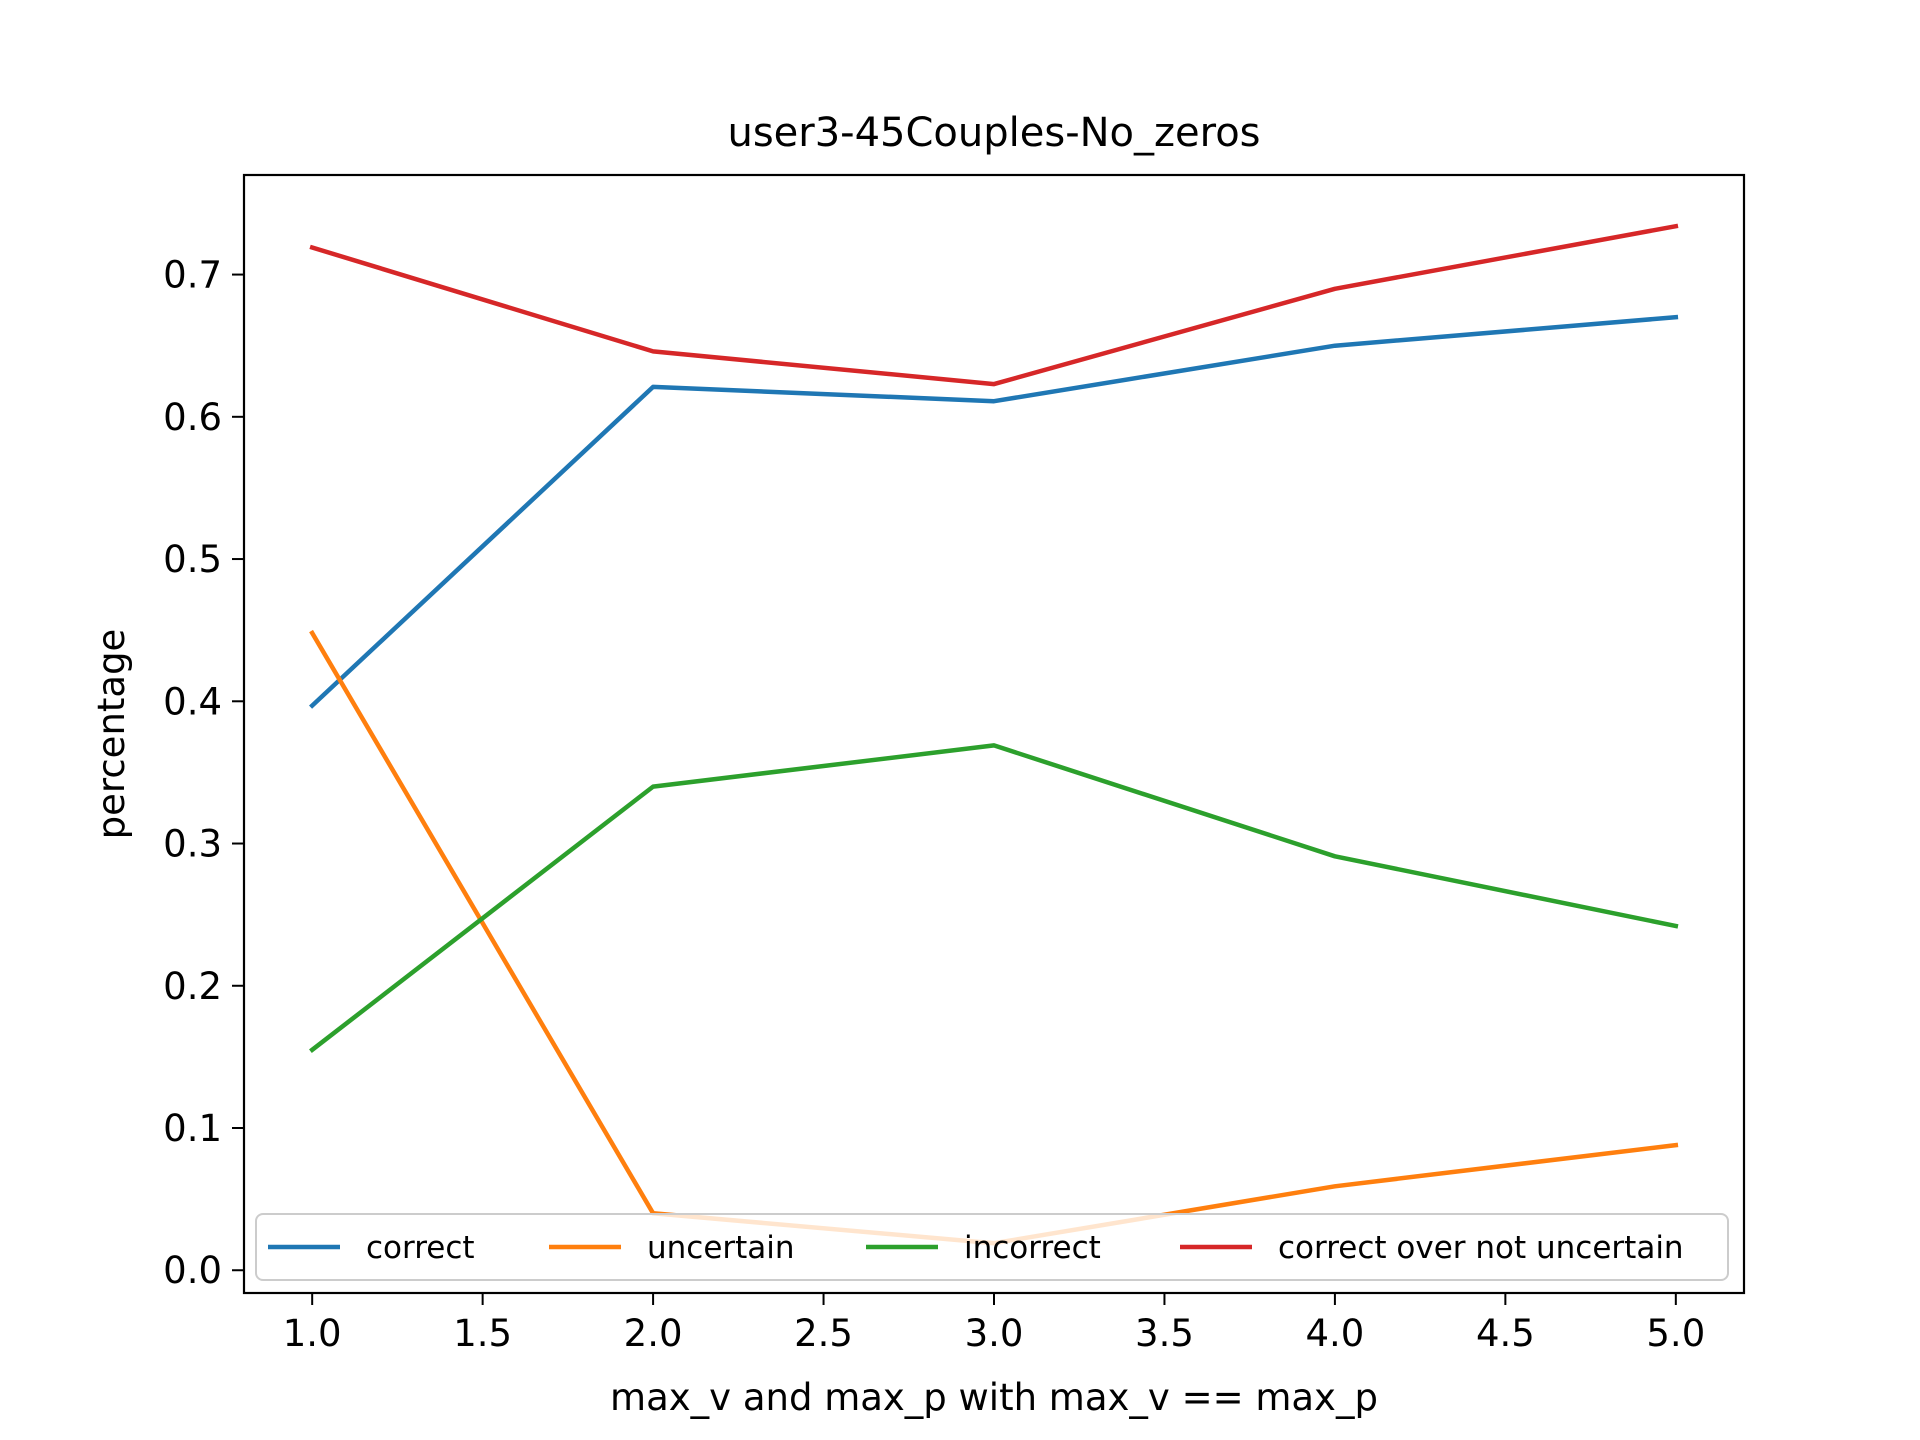 This screenshot has height=1440, width=1920. Describe the element at coordinates (192, 844) in the screenshot. I see `y-tick-label: 0.3` at that location.